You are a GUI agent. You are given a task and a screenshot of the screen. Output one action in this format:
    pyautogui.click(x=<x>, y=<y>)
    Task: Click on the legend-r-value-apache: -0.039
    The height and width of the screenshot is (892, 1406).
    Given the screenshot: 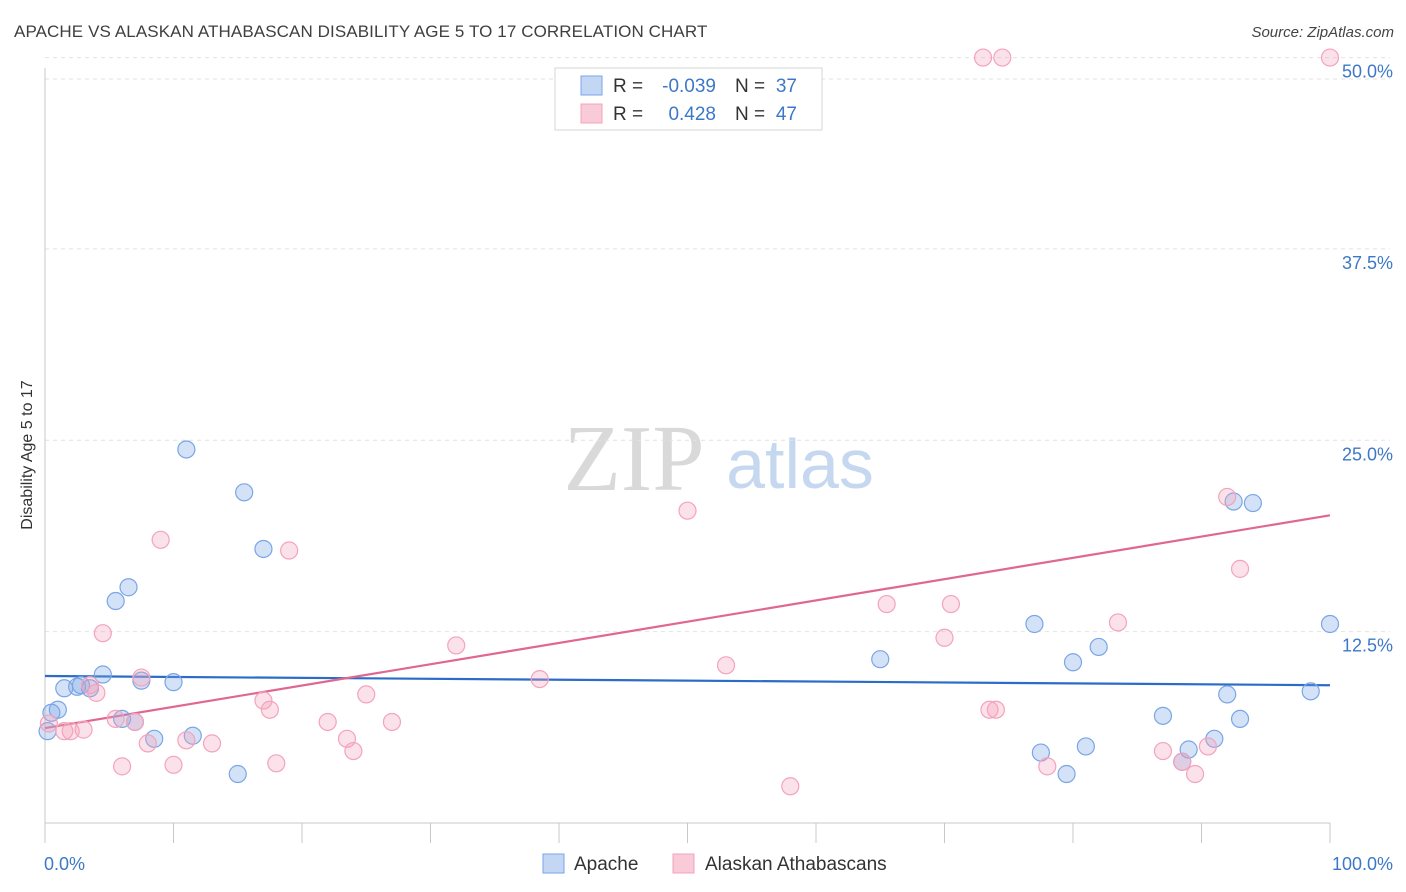 What is the action you would take?
    pyautogui.click(x=689, y=86)
    